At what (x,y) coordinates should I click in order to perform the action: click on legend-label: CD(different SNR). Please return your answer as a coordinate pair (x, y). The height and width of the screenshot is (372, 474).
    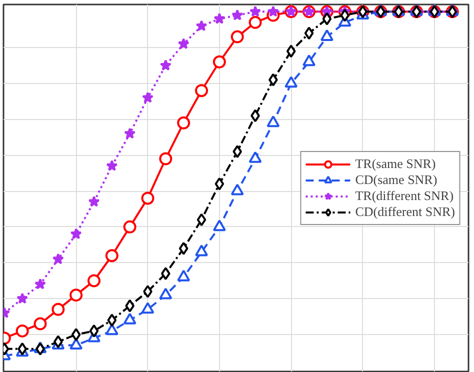
    Looking at the image, I should click on (405, 212).